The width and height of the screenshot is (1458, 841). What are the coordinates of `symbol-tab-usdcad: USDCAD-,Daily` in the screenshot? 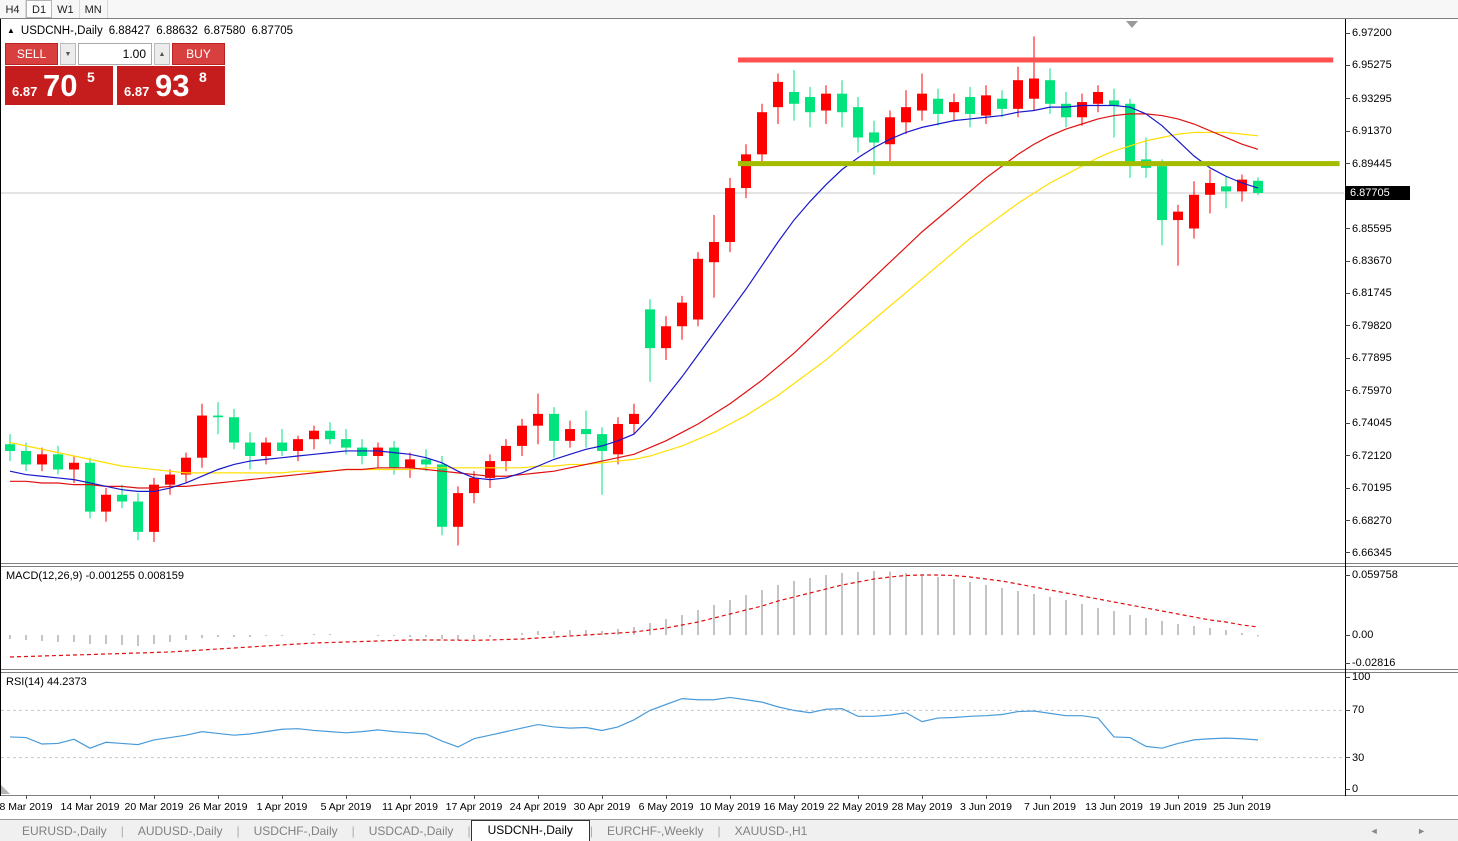 It's located at (411, 831).